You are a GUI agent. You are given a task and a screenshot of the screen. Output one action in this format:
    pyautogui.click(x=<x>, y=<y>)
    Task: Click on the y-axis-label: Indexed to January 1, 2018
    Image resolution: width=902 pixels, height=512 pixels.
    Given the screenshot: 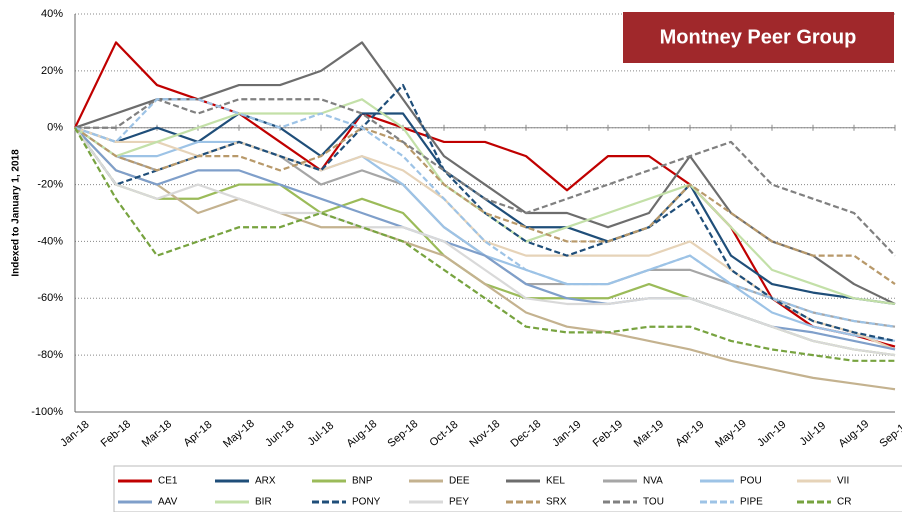 What is the action you would take?
    pyautogui.click(x=16, y=213)
    